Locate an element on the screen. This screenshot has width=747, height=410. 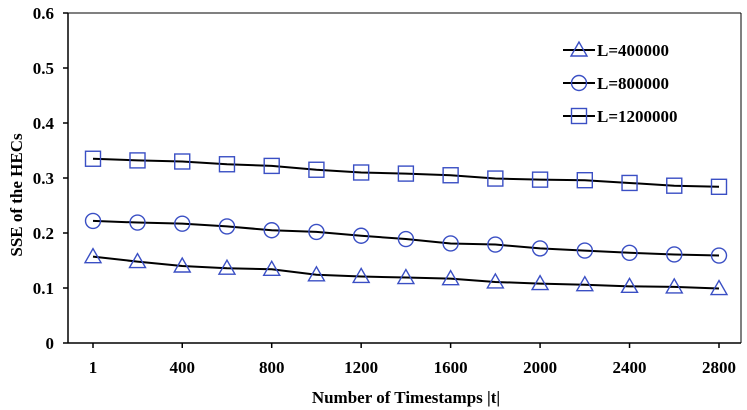
x-tick-label: 1200 is located at coordinates (361, 367).